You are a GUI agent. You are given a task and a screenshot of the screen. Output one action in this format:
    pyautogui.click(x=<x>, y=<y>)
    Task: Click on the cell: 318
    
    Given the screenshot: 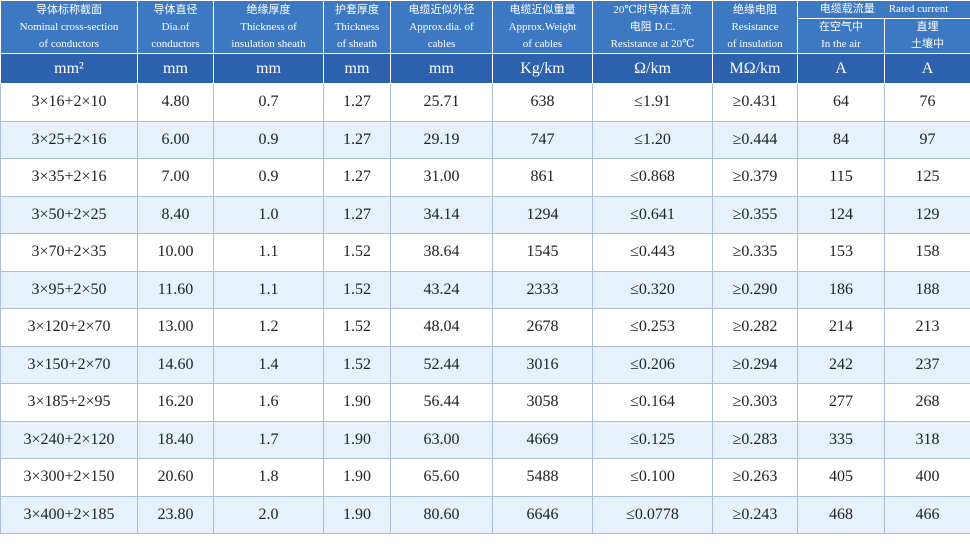 What is the action you would take?
    pyautogui.click(x=927, y=439)
    